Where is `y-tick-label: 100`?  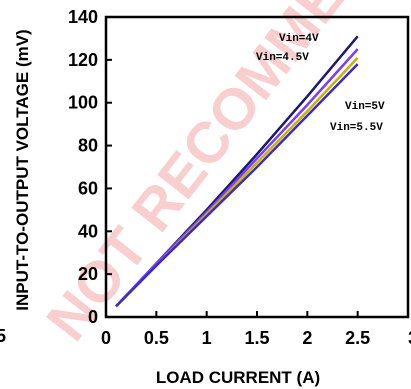 y-tick-label: 100 is located at coordinates (83, 103).